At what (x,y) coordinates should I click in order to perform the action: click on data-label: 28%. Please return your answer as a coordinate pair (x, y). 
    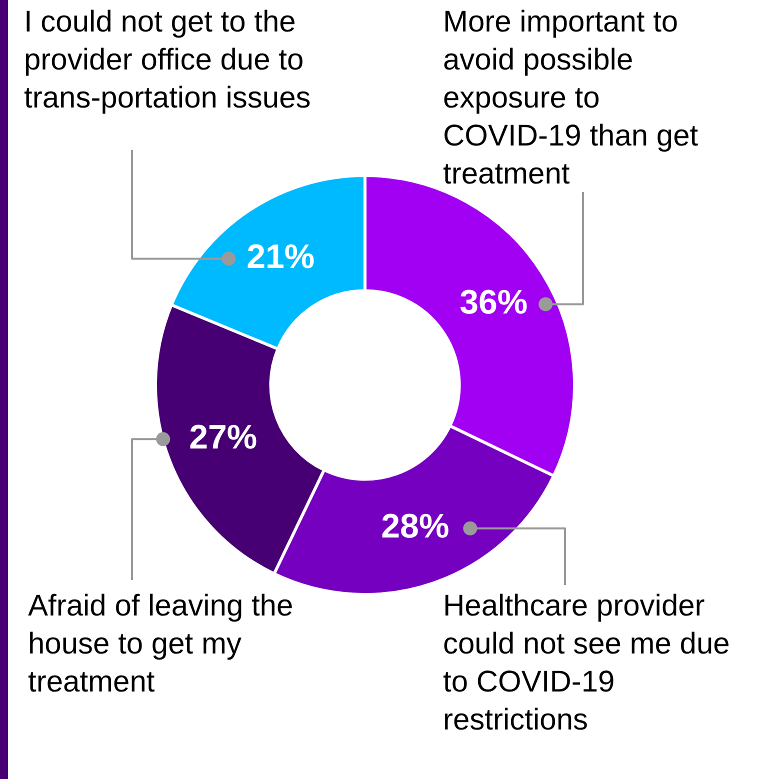
    Looking at the image, I should click on (415, 527).